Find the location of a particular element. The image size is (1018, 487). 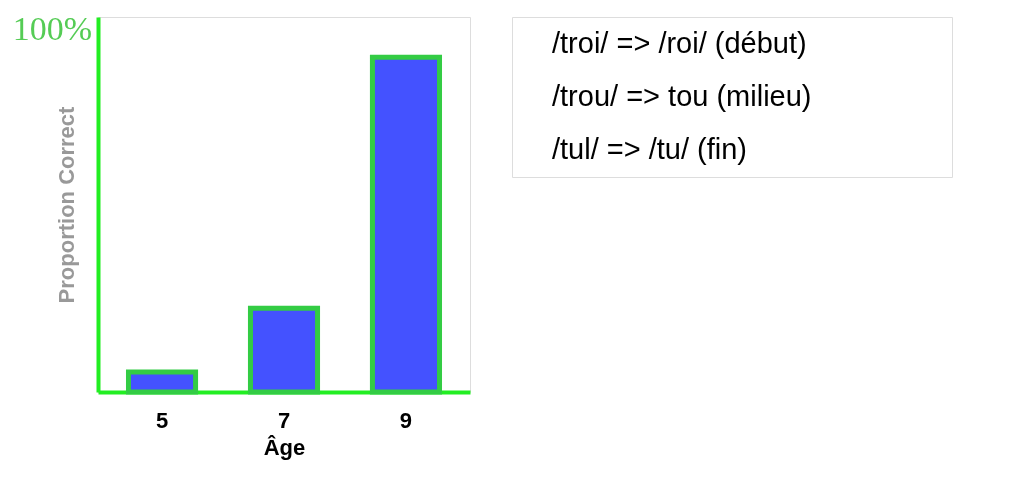

x-tick-label: 9 is located at coordinates (406, 420).